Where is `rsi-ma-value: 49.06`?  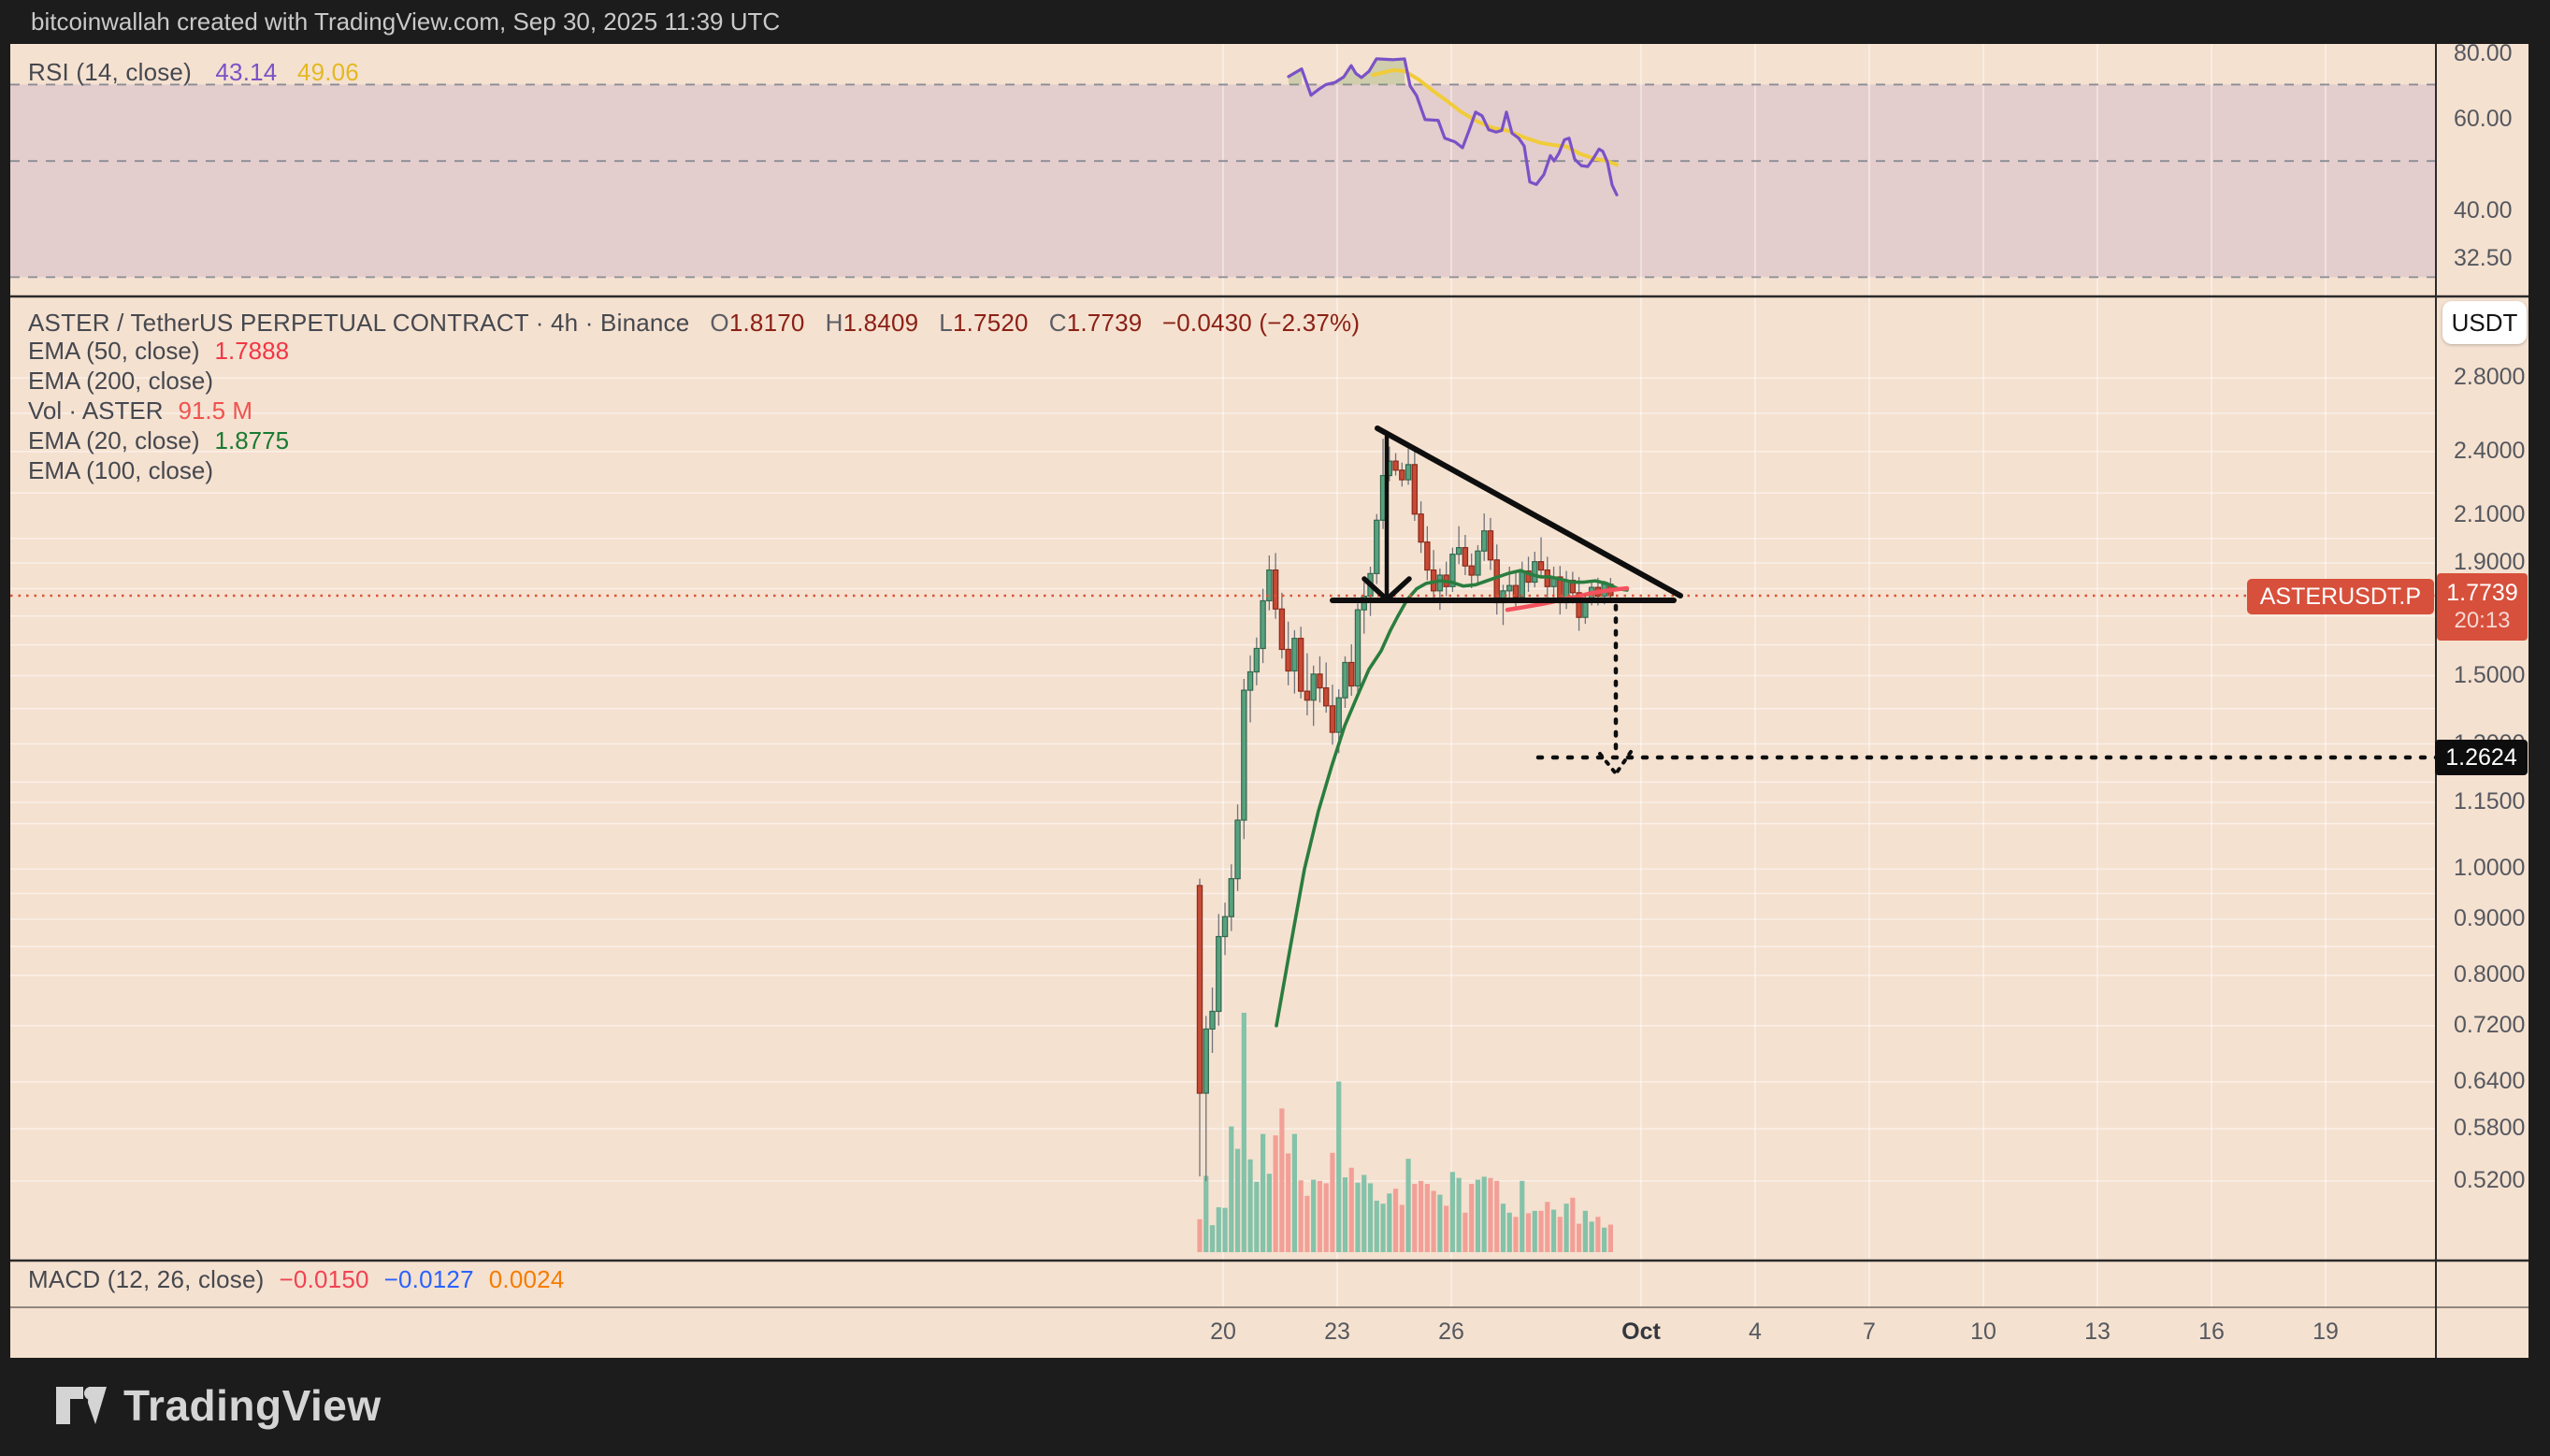
rsi-ma-value: 49.06 is located at coordinates (327, 72).